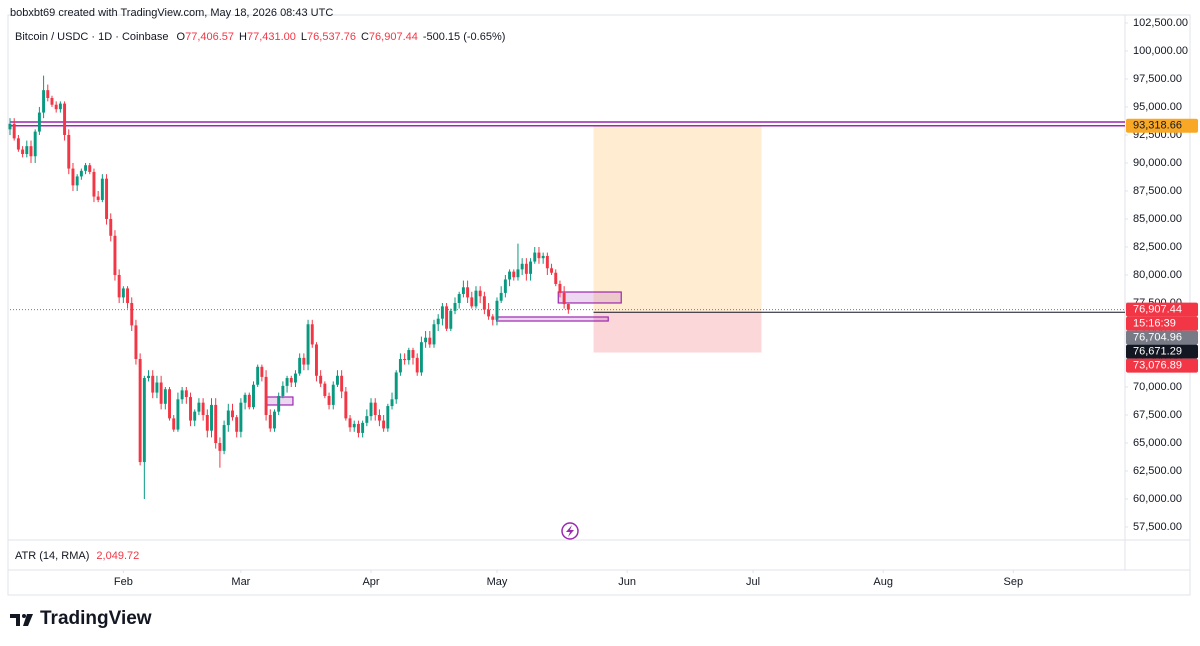 The image size is (1200, 646). I want to click on x-tick-label: Feb, so click(123, 582).